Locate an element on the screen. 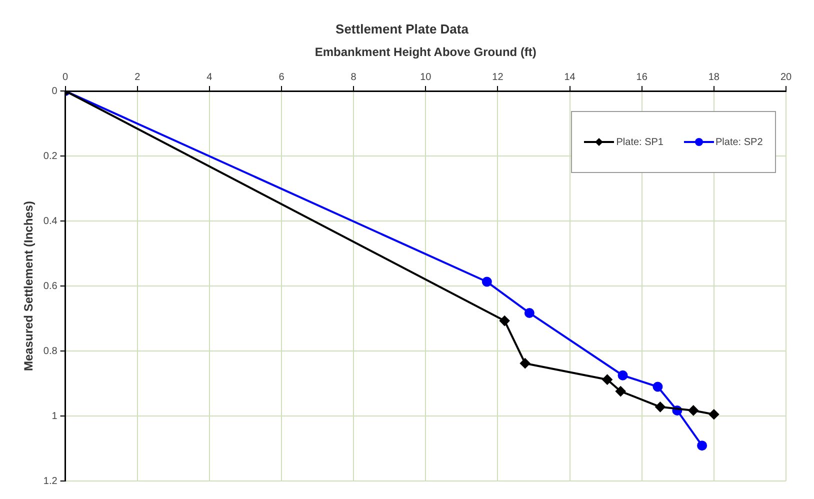 This screenshot has height=499, width=814. x-tick-label: 6 is located at coordinates (281, 77).